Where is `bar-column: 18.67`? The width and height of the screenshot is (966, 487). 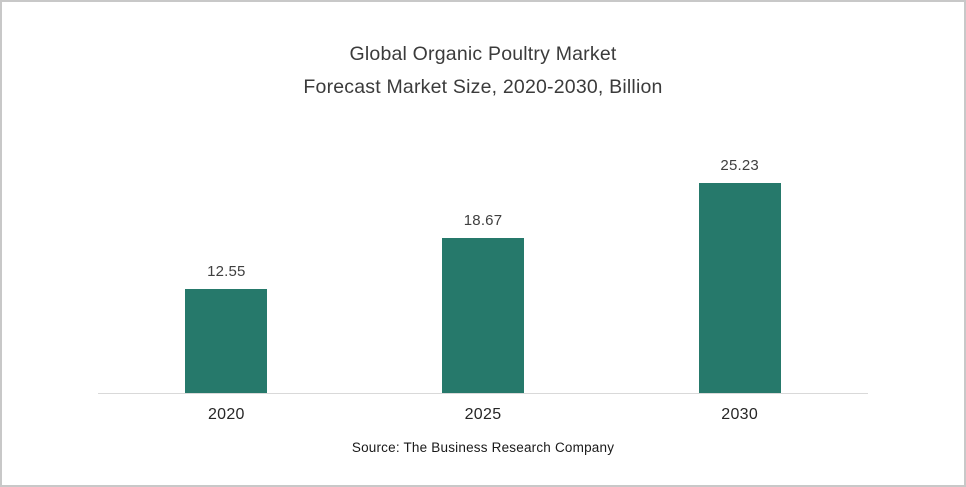 bar-column: 18.67 is located at coordinates (483, 263).